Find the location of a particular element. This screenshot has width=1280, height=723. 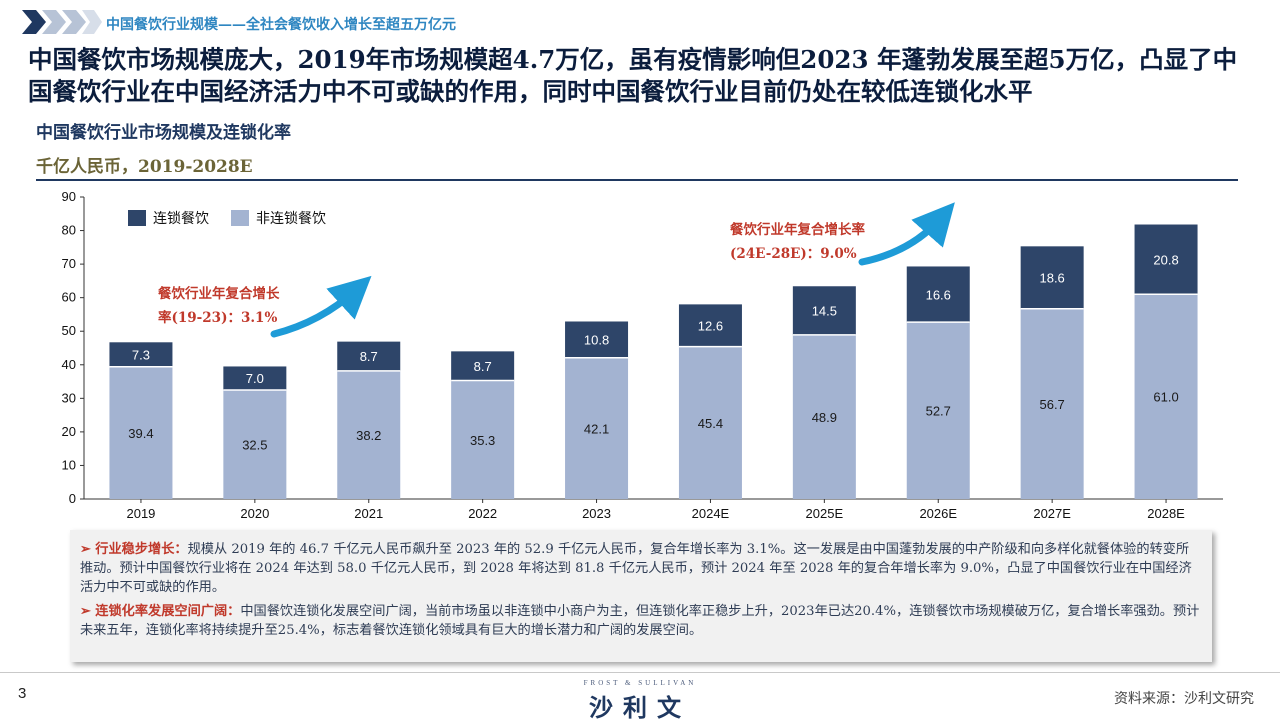

data-label-chain: 10.8 is located at coordinates (596, 340).